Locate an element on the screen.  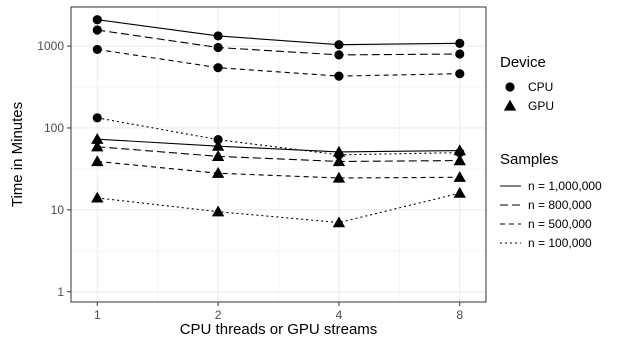
legend-item-samples: n = 500,000 is located at coordinates (546, 224).